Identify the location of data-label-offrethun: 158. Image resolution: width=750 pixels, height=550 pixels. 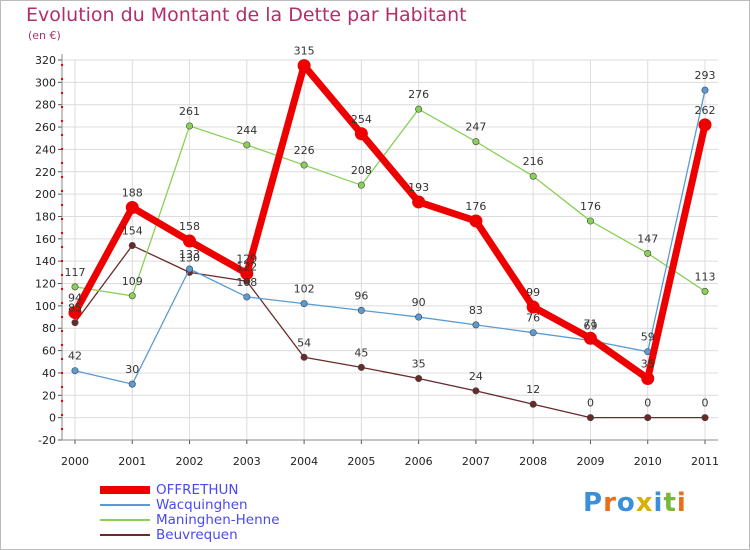
(189, 226).